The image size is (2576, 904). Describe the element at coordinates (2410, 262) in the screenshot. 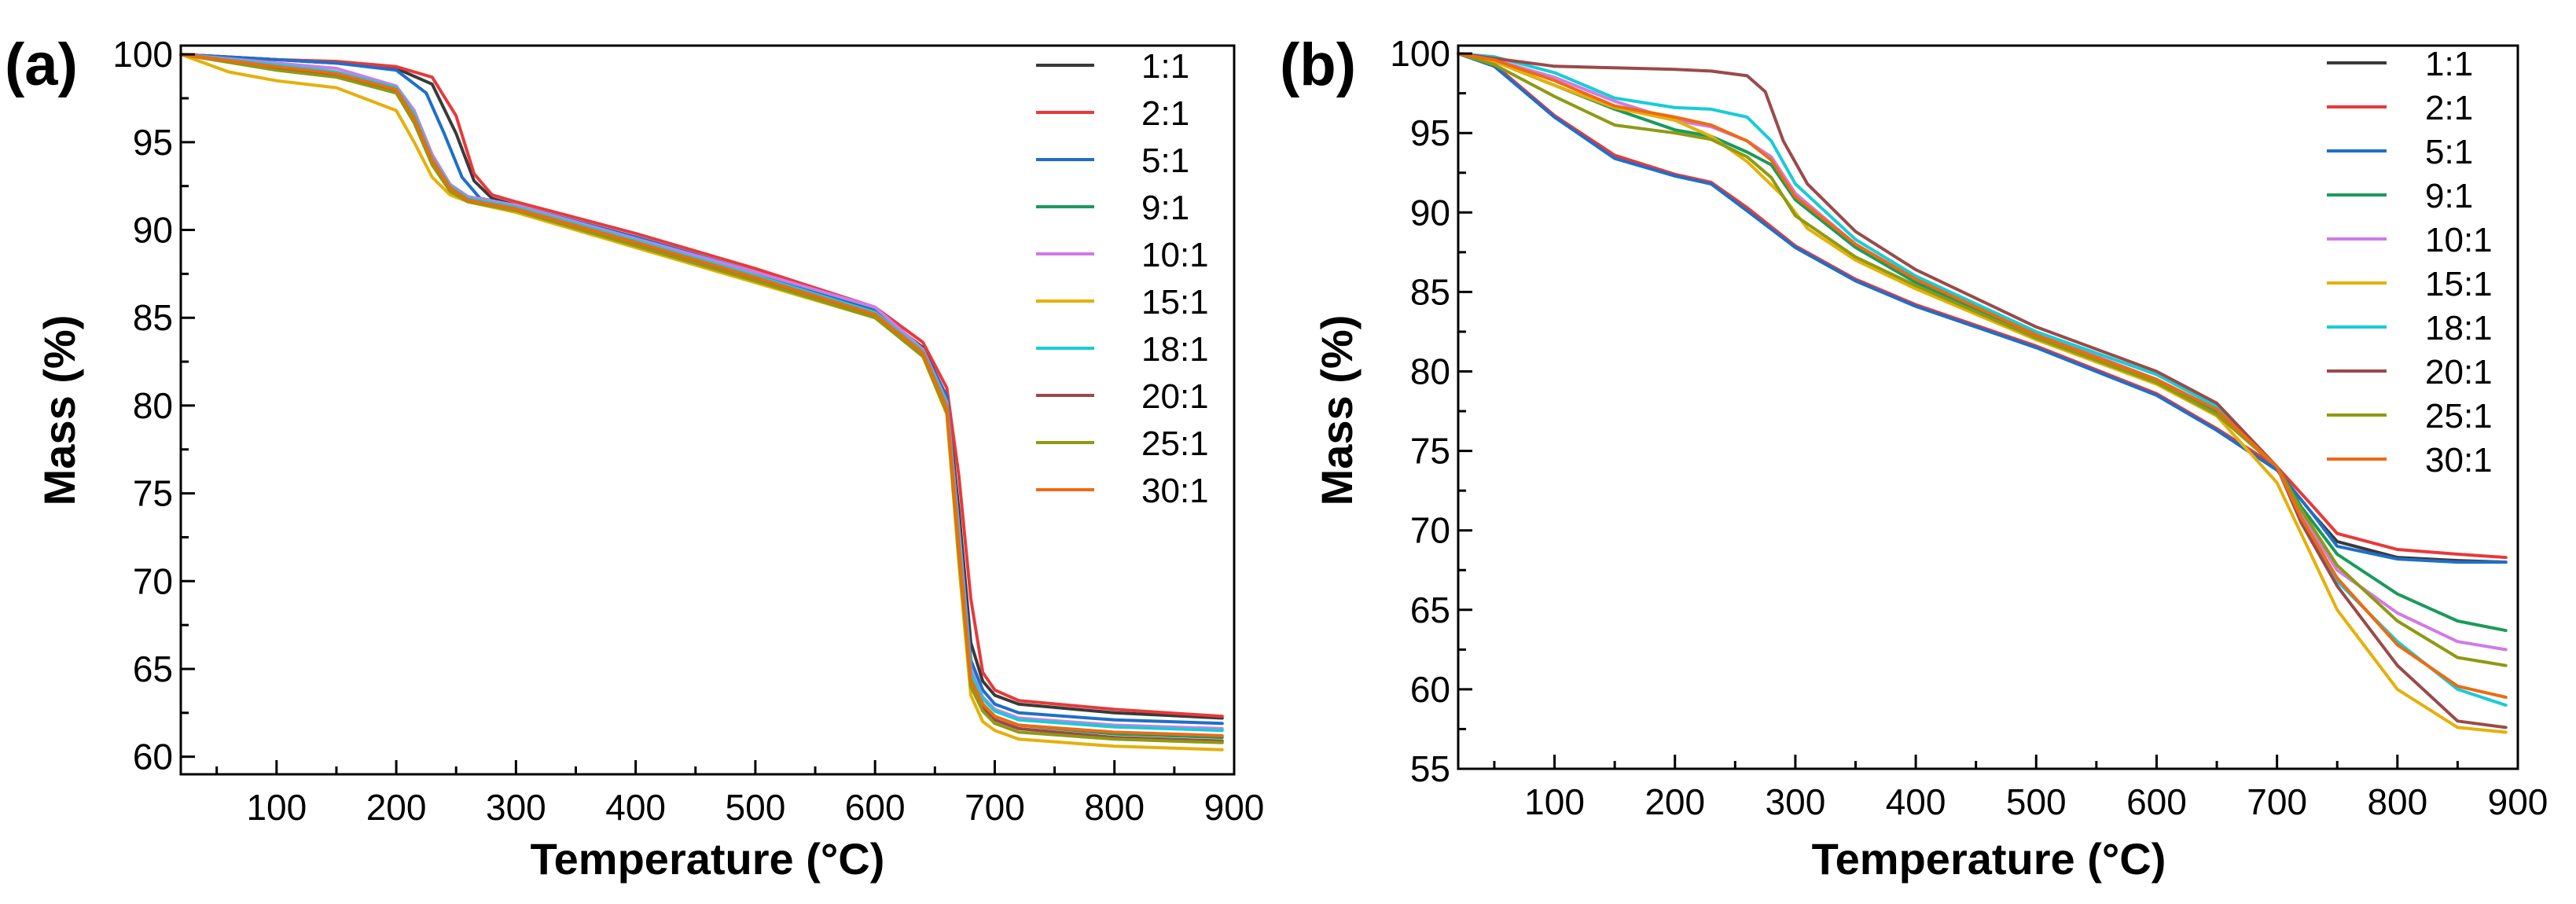

I see `panel-b-legend: 1:1 2:1 5:1 9:1 10:1 15:1 18:1 20:1 25:1 30:1` at that location.